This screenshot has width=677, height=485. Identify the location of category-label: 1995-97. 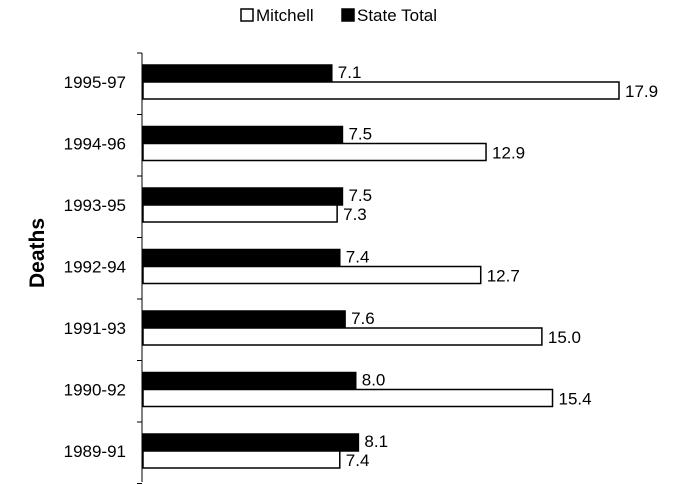
(95, 82).